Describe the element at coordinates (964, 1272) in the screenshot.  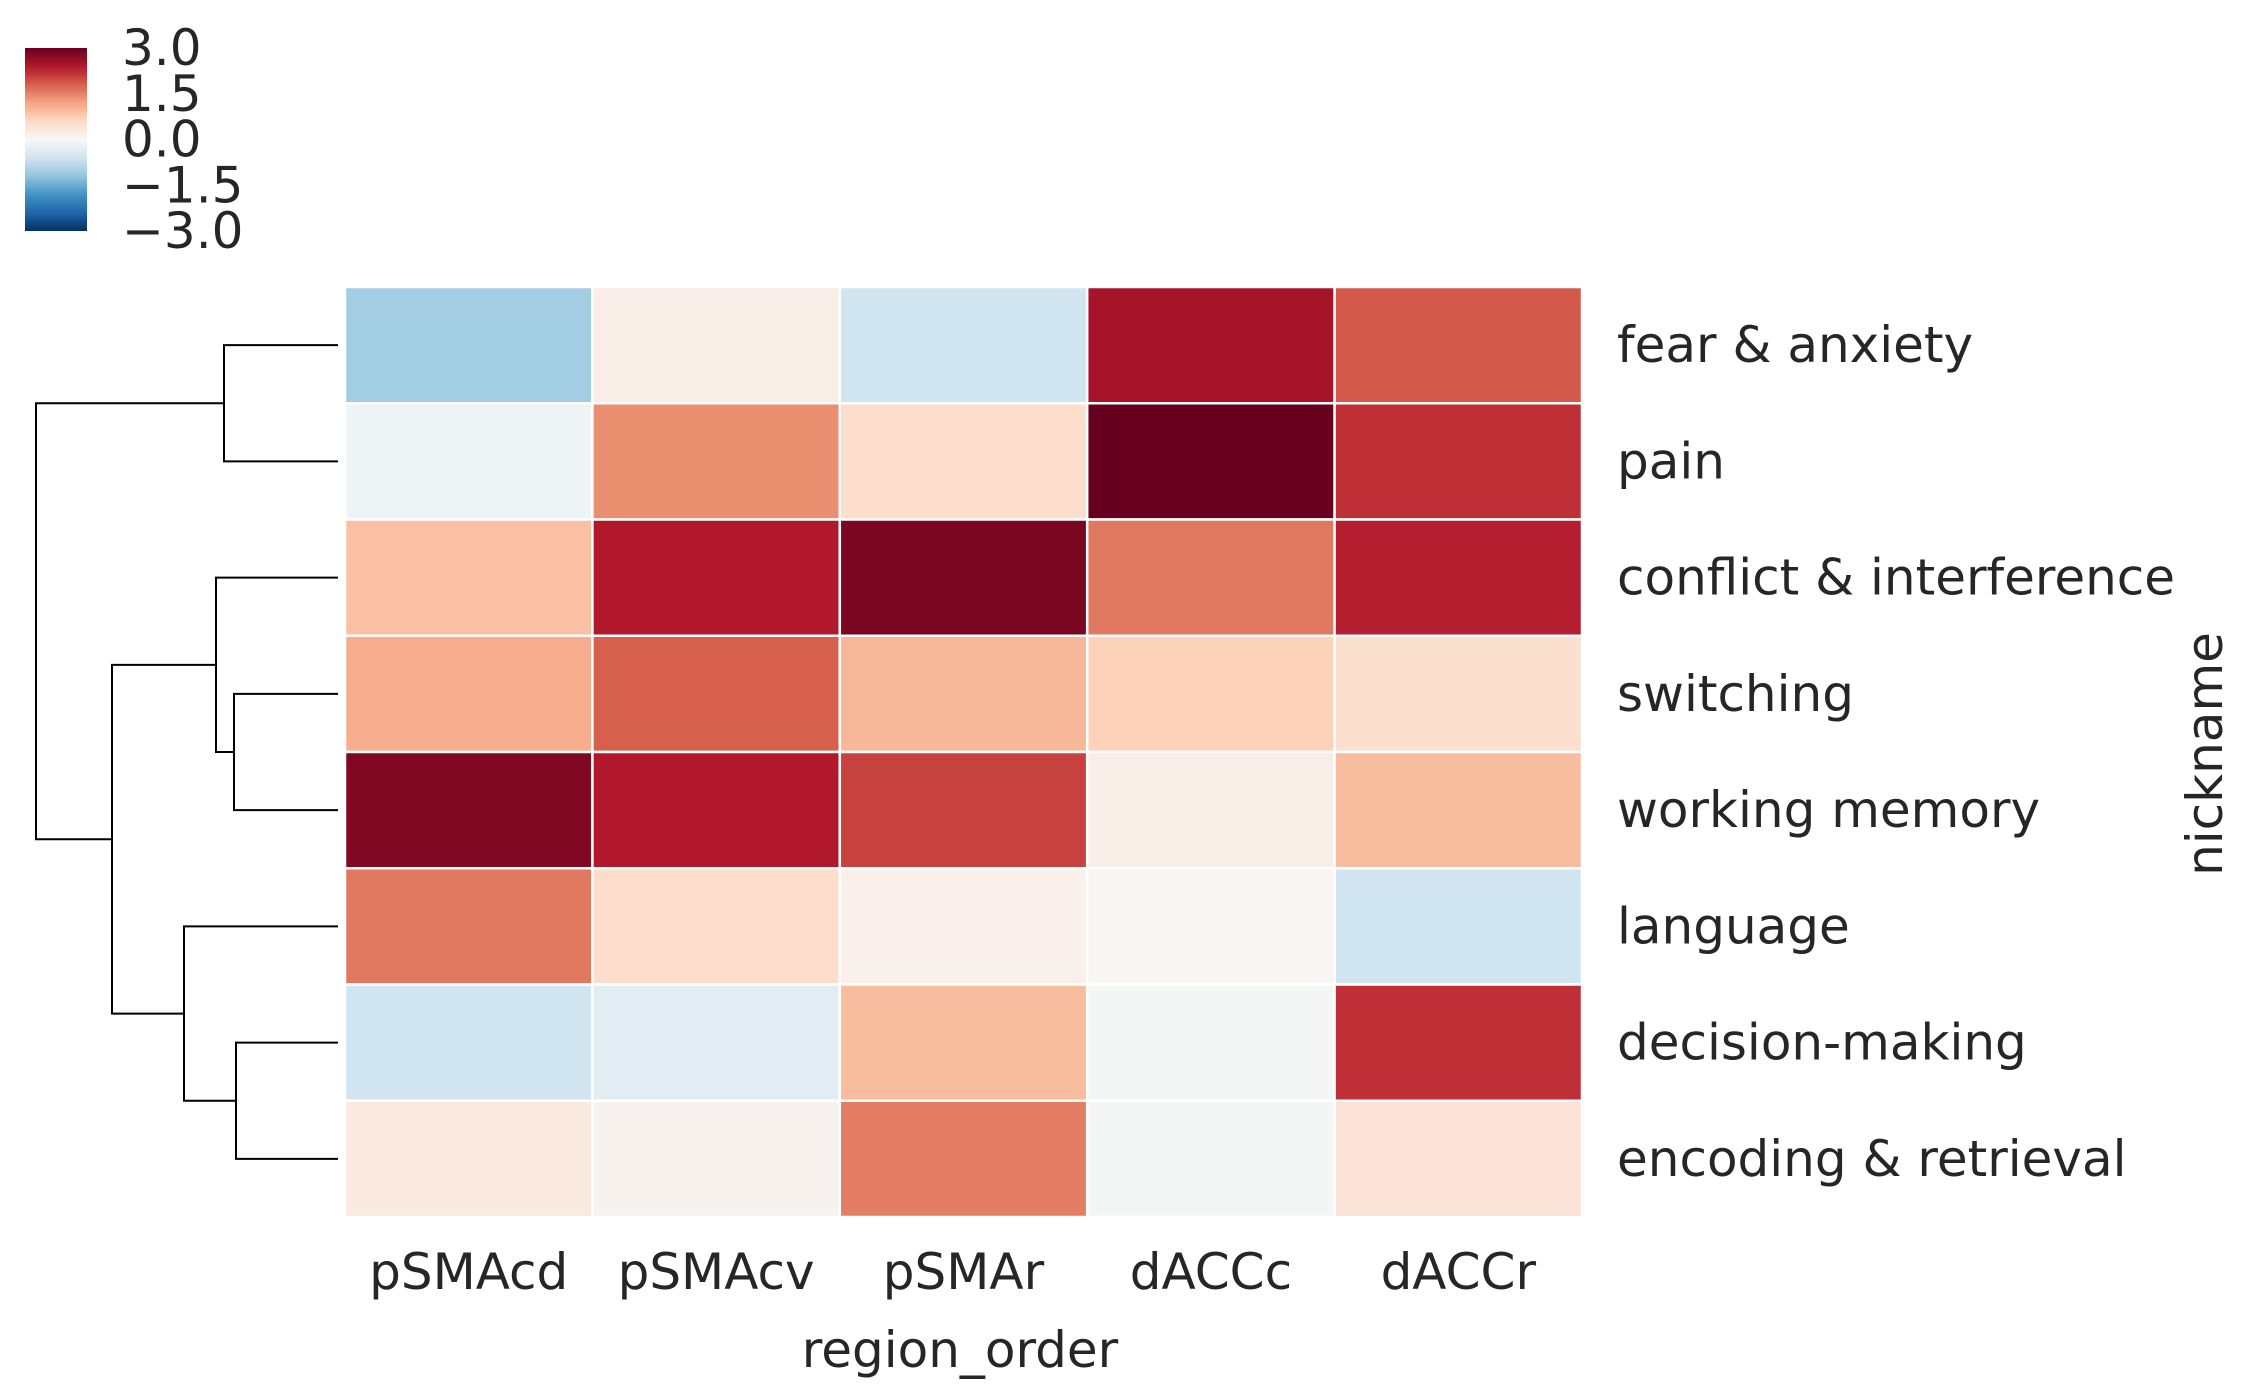
I see `column-label: pSMAr` at that location.